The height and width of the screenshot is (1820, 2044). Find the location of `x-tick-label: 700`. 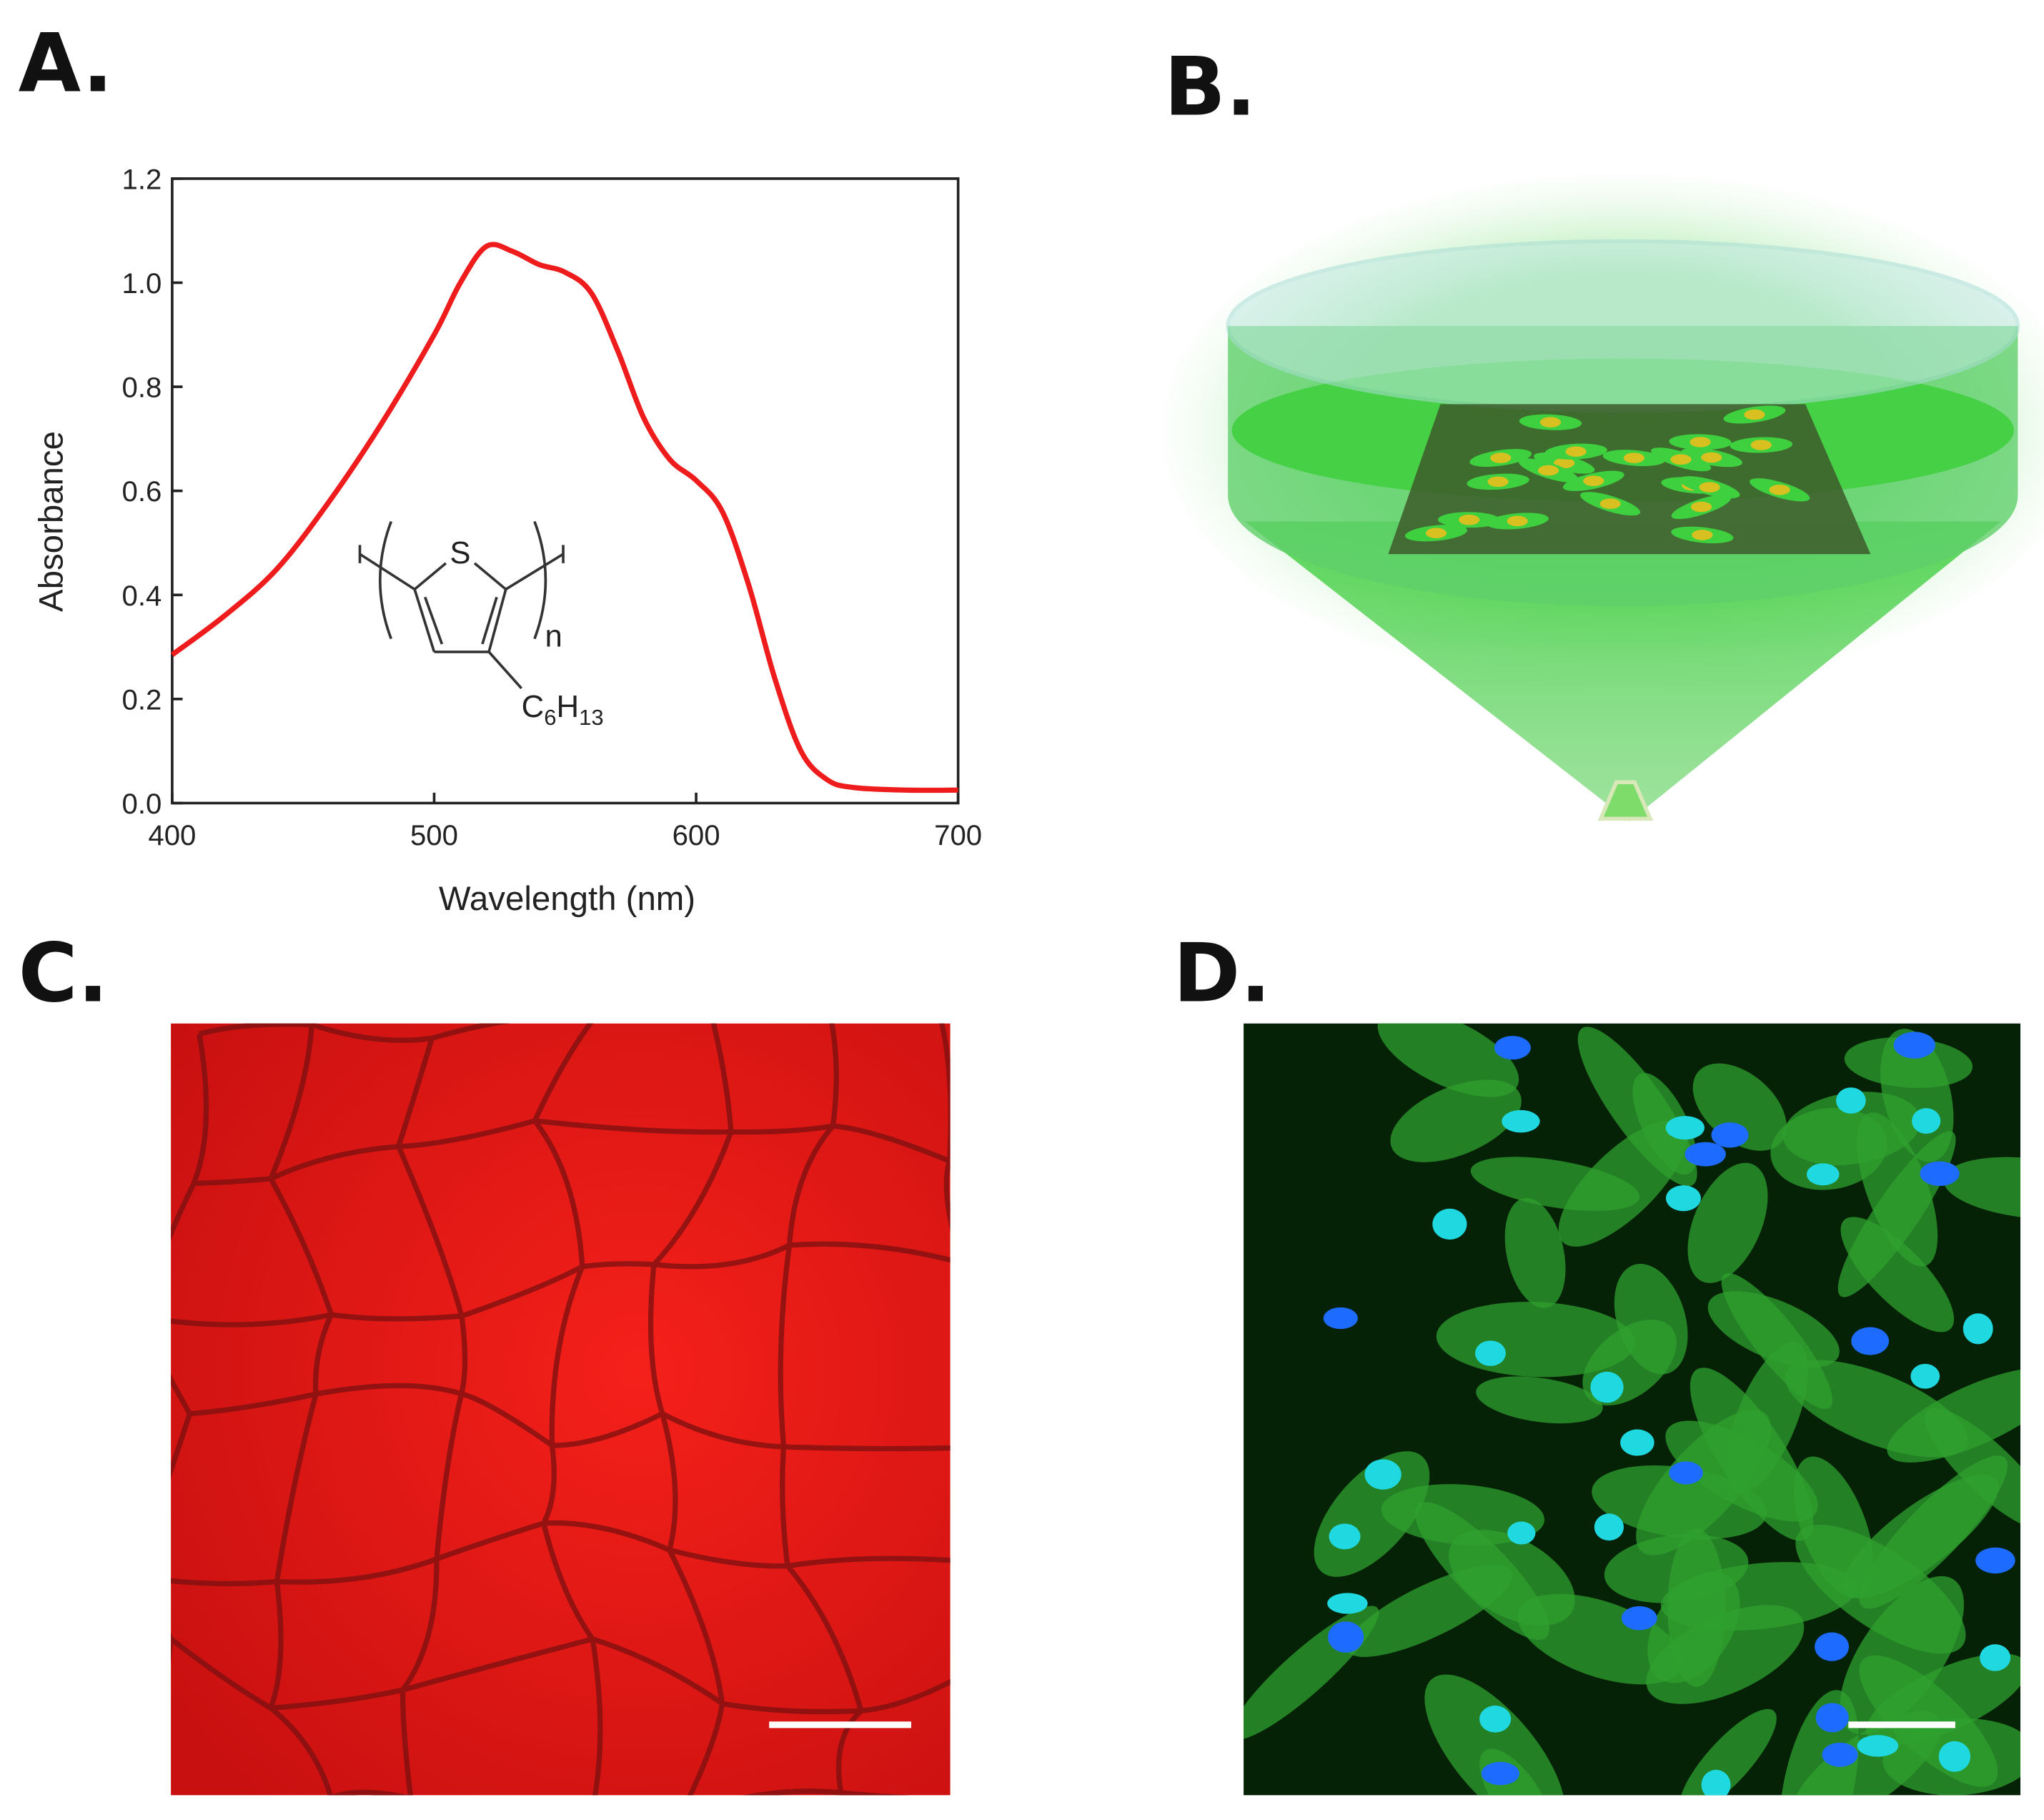

x-tick-label: 700 is located at coordinates (958, 835).